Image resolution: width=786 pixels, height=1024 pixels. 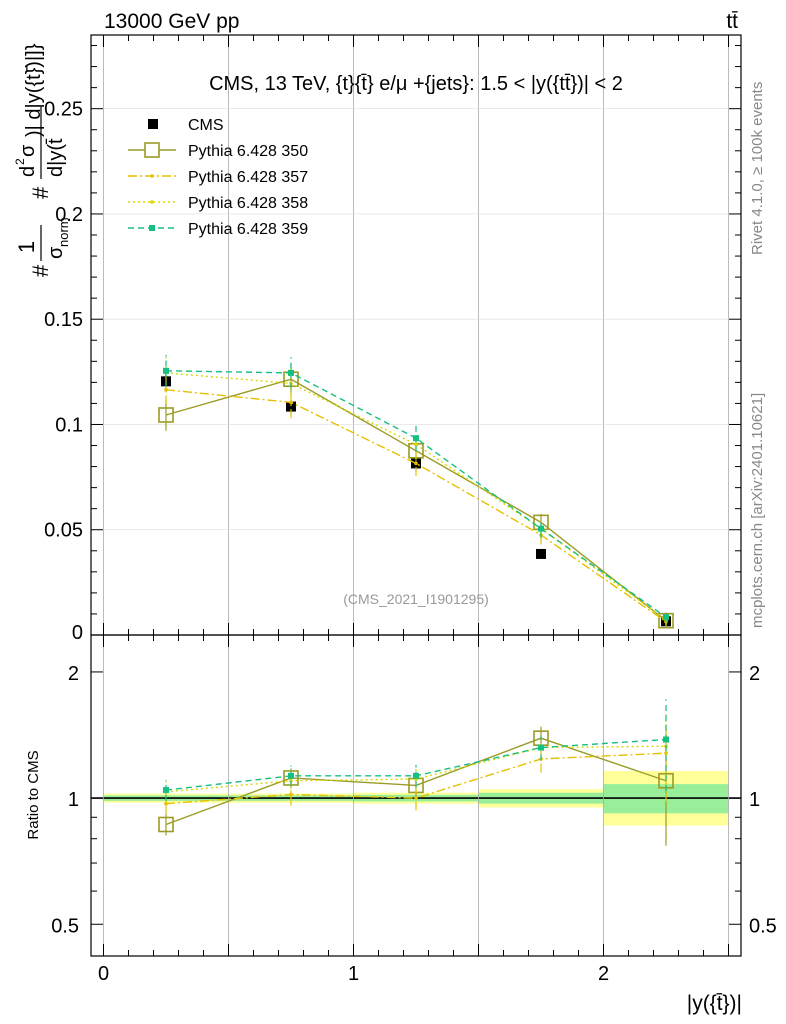 I want to click on ratio-series, so click(x=416, y=772).